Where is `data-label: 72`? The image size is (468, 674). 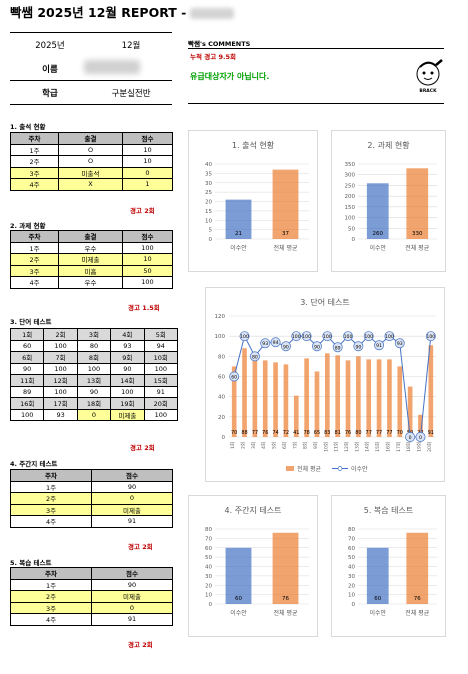
data-label: 72 is located at coordinates (286, 433).